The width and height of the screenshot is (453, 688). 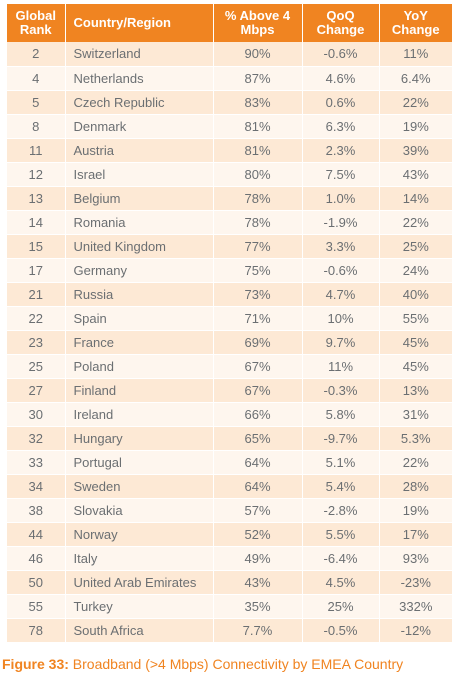 I want to click on cell-rank: 11, so click(x=36, y=150).